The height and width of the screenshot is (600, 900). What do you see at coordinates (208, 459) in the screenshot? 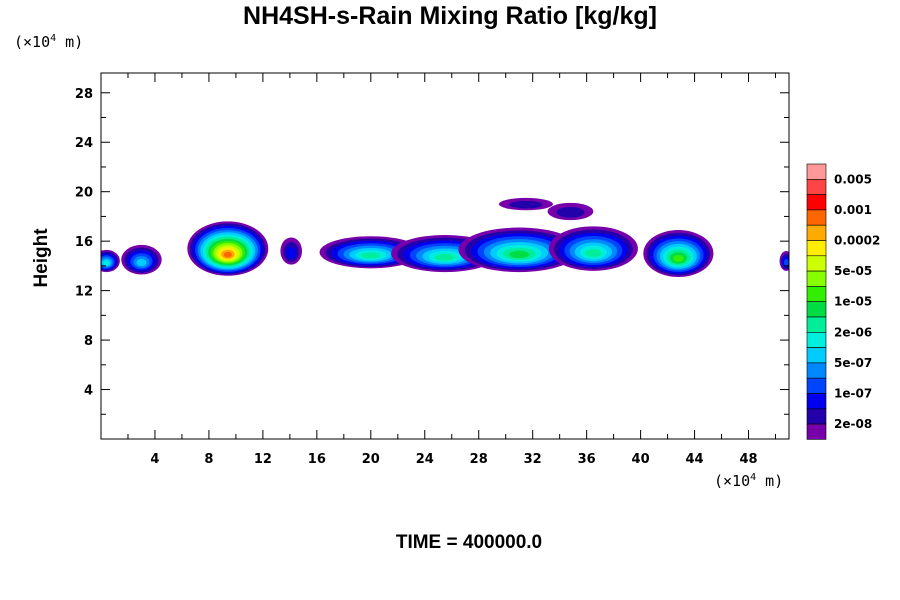
I see `x-tick-label: 8` at bounding box center [208, 459].